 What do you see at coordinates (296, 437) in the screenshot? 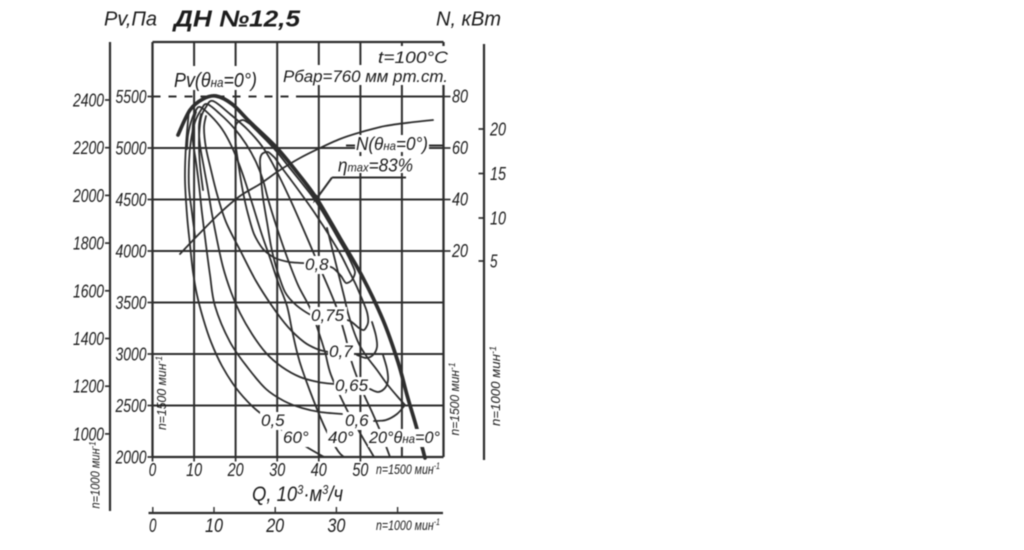
I see `svg-text: 60°` at bounding box center [296, 437].